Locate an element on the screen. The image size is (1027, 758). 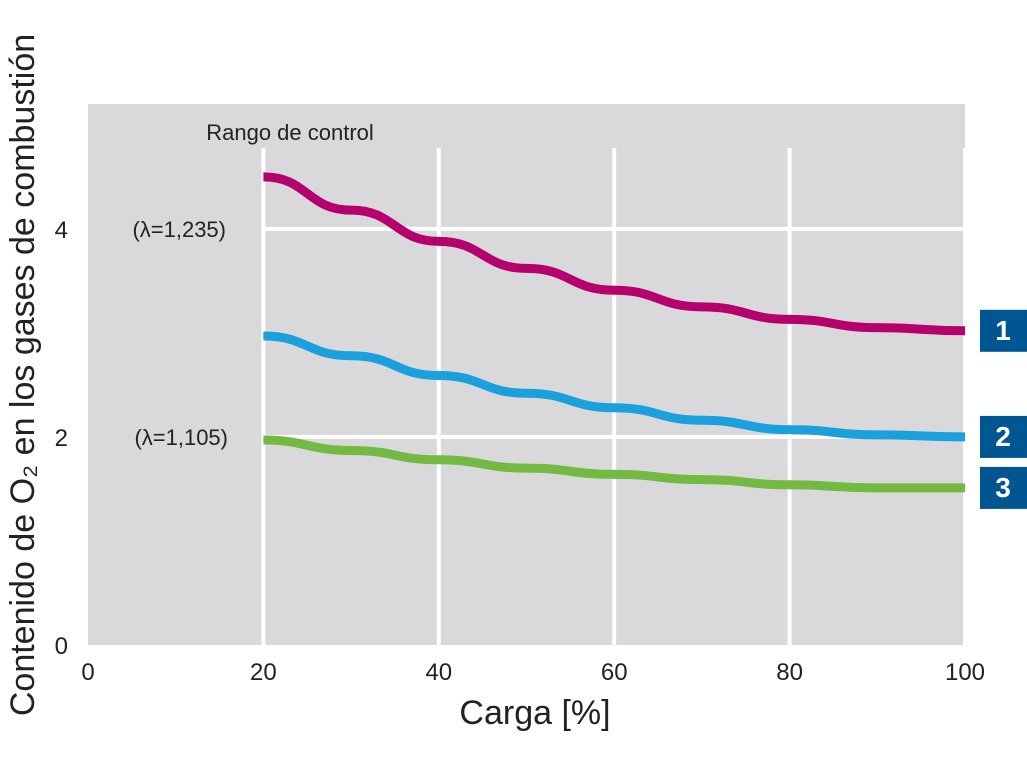
x-tick-label: 100 is located at coordinates (965, 672).